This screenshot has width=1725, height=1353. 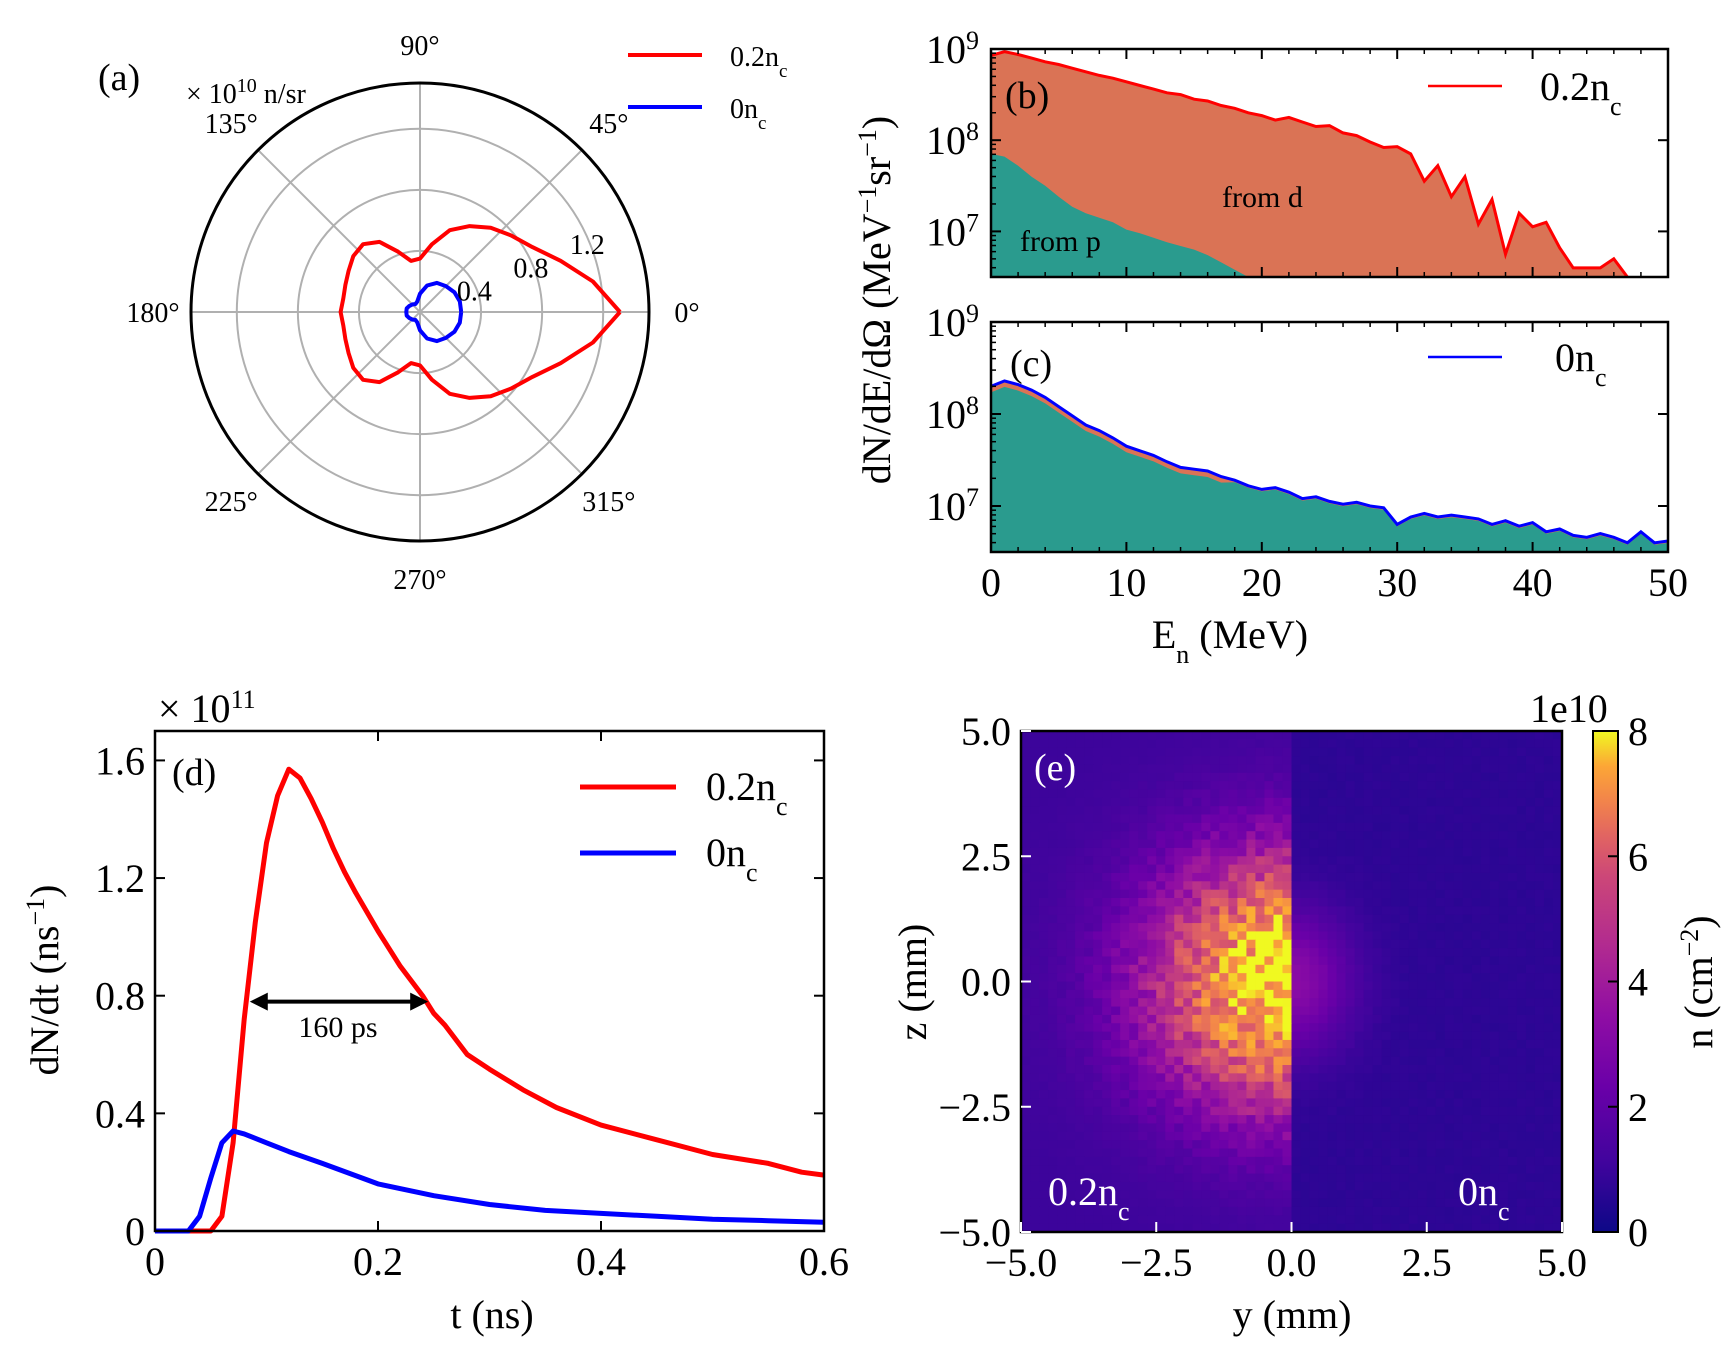 What do you see at coordinates (120, 996) in the screenshot?
I see `ytick-label-d-2: 0.8` at bounding box center [120, 996].